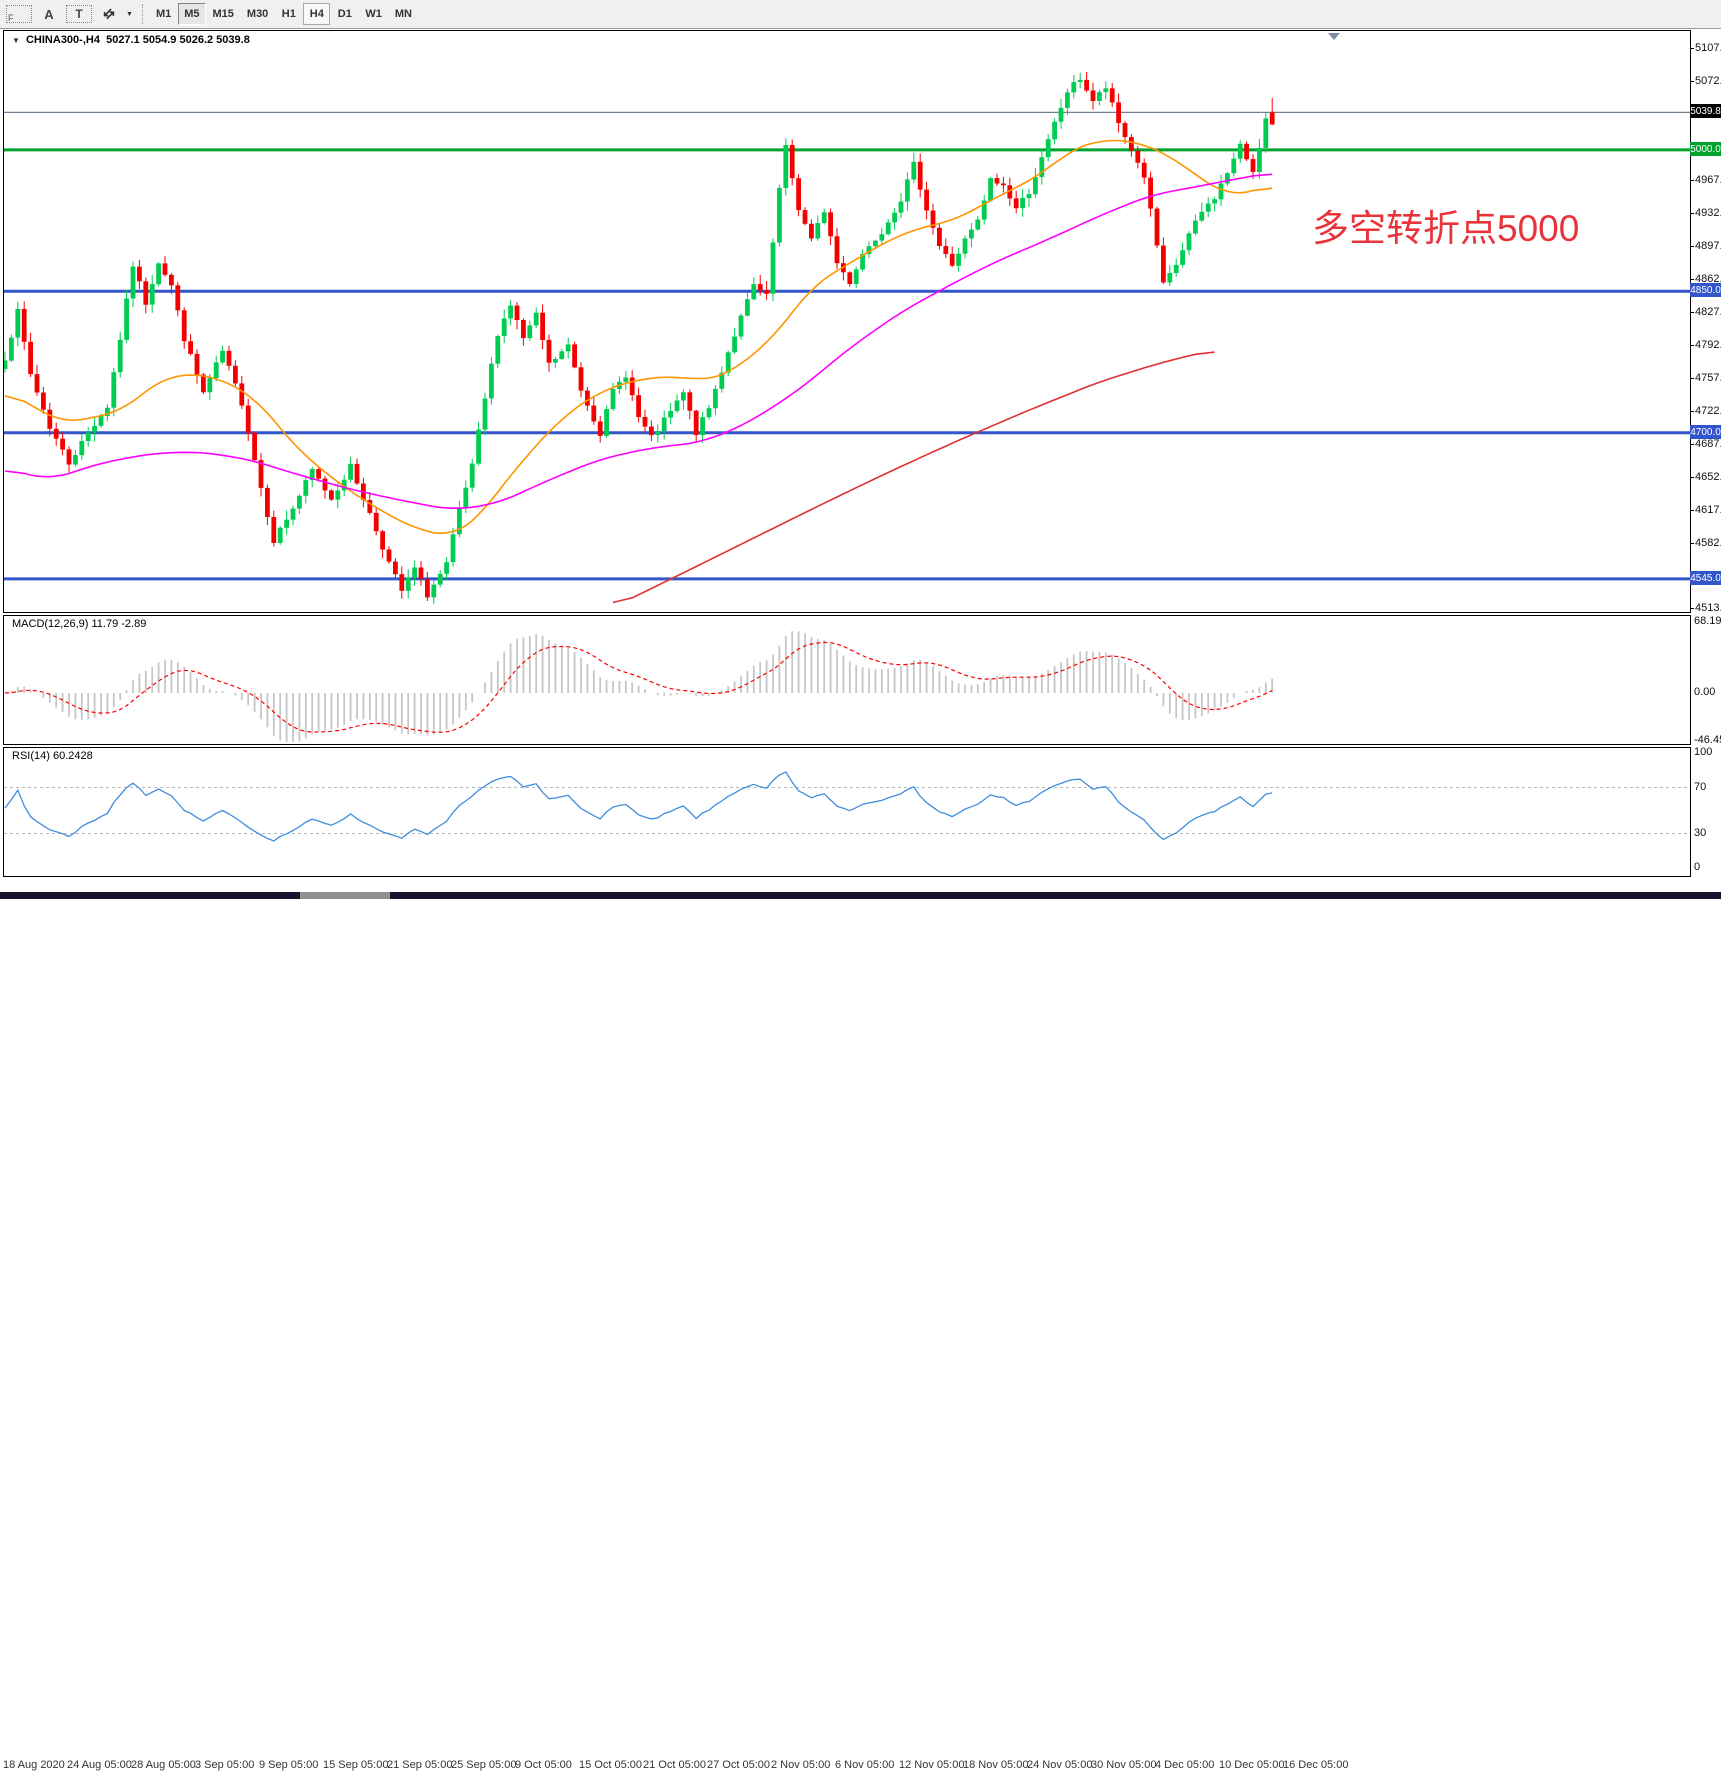 The height and width of the screenshot is (1771, 1721). What do you see at coordinates (1705, 246) in the screenshot?
I see `price-tick-label: 4897.0` at bounding box center [1705, 246].